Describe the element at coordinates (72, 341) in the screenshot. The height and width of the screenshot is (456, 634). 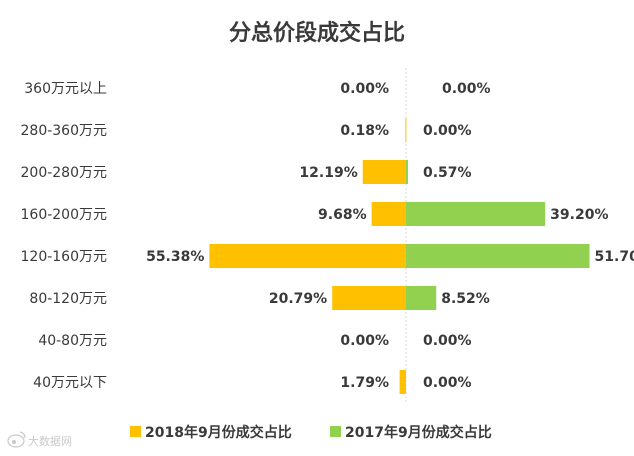
I see `category-label: 40-80万元` at that location.